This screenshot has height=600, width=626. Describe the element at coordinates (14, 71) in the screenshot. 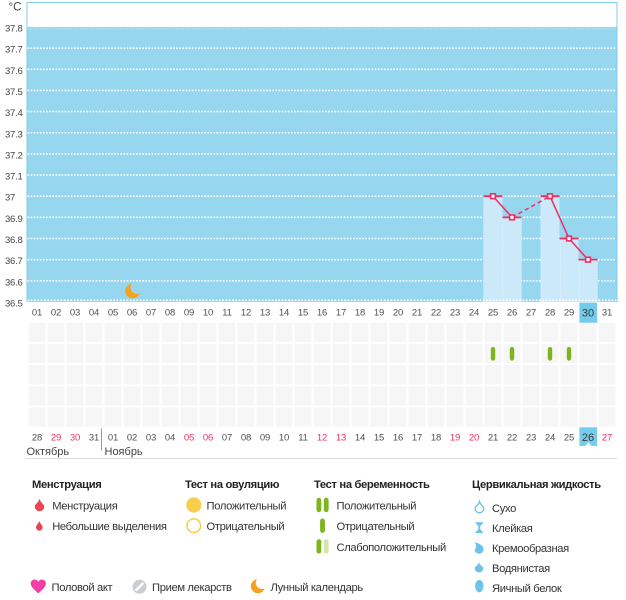

I see `svg-text: 37.6` at that location.